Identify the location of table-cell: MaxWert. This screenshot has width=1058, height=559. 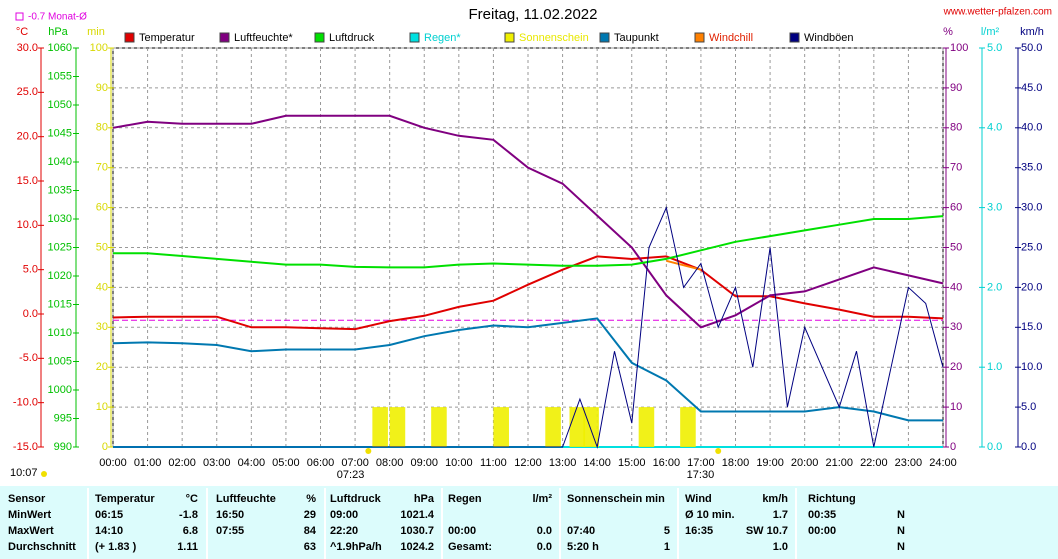
(31, 531).